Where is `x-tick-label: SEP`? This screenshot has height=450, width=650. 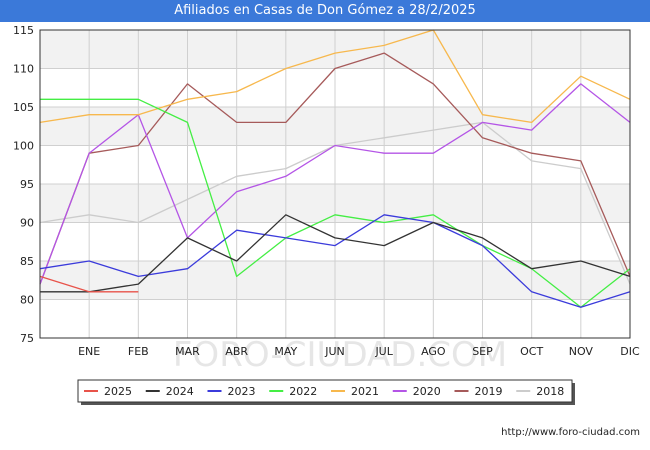 x-tick-label: SEP is located at coordinates (482, 351).